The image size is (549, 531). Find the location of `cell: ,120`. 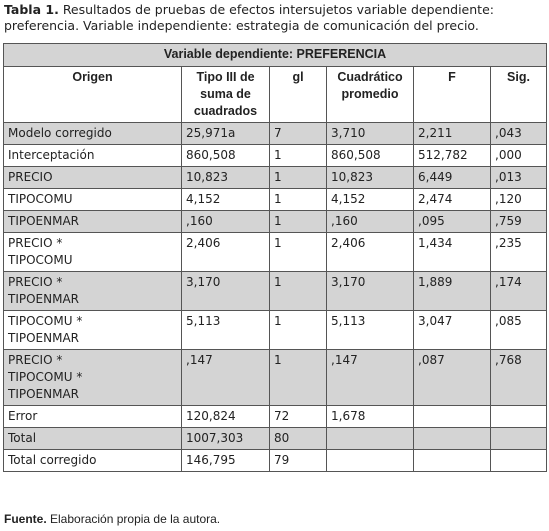

cell: ,120 is located at coordinates (518, 199).